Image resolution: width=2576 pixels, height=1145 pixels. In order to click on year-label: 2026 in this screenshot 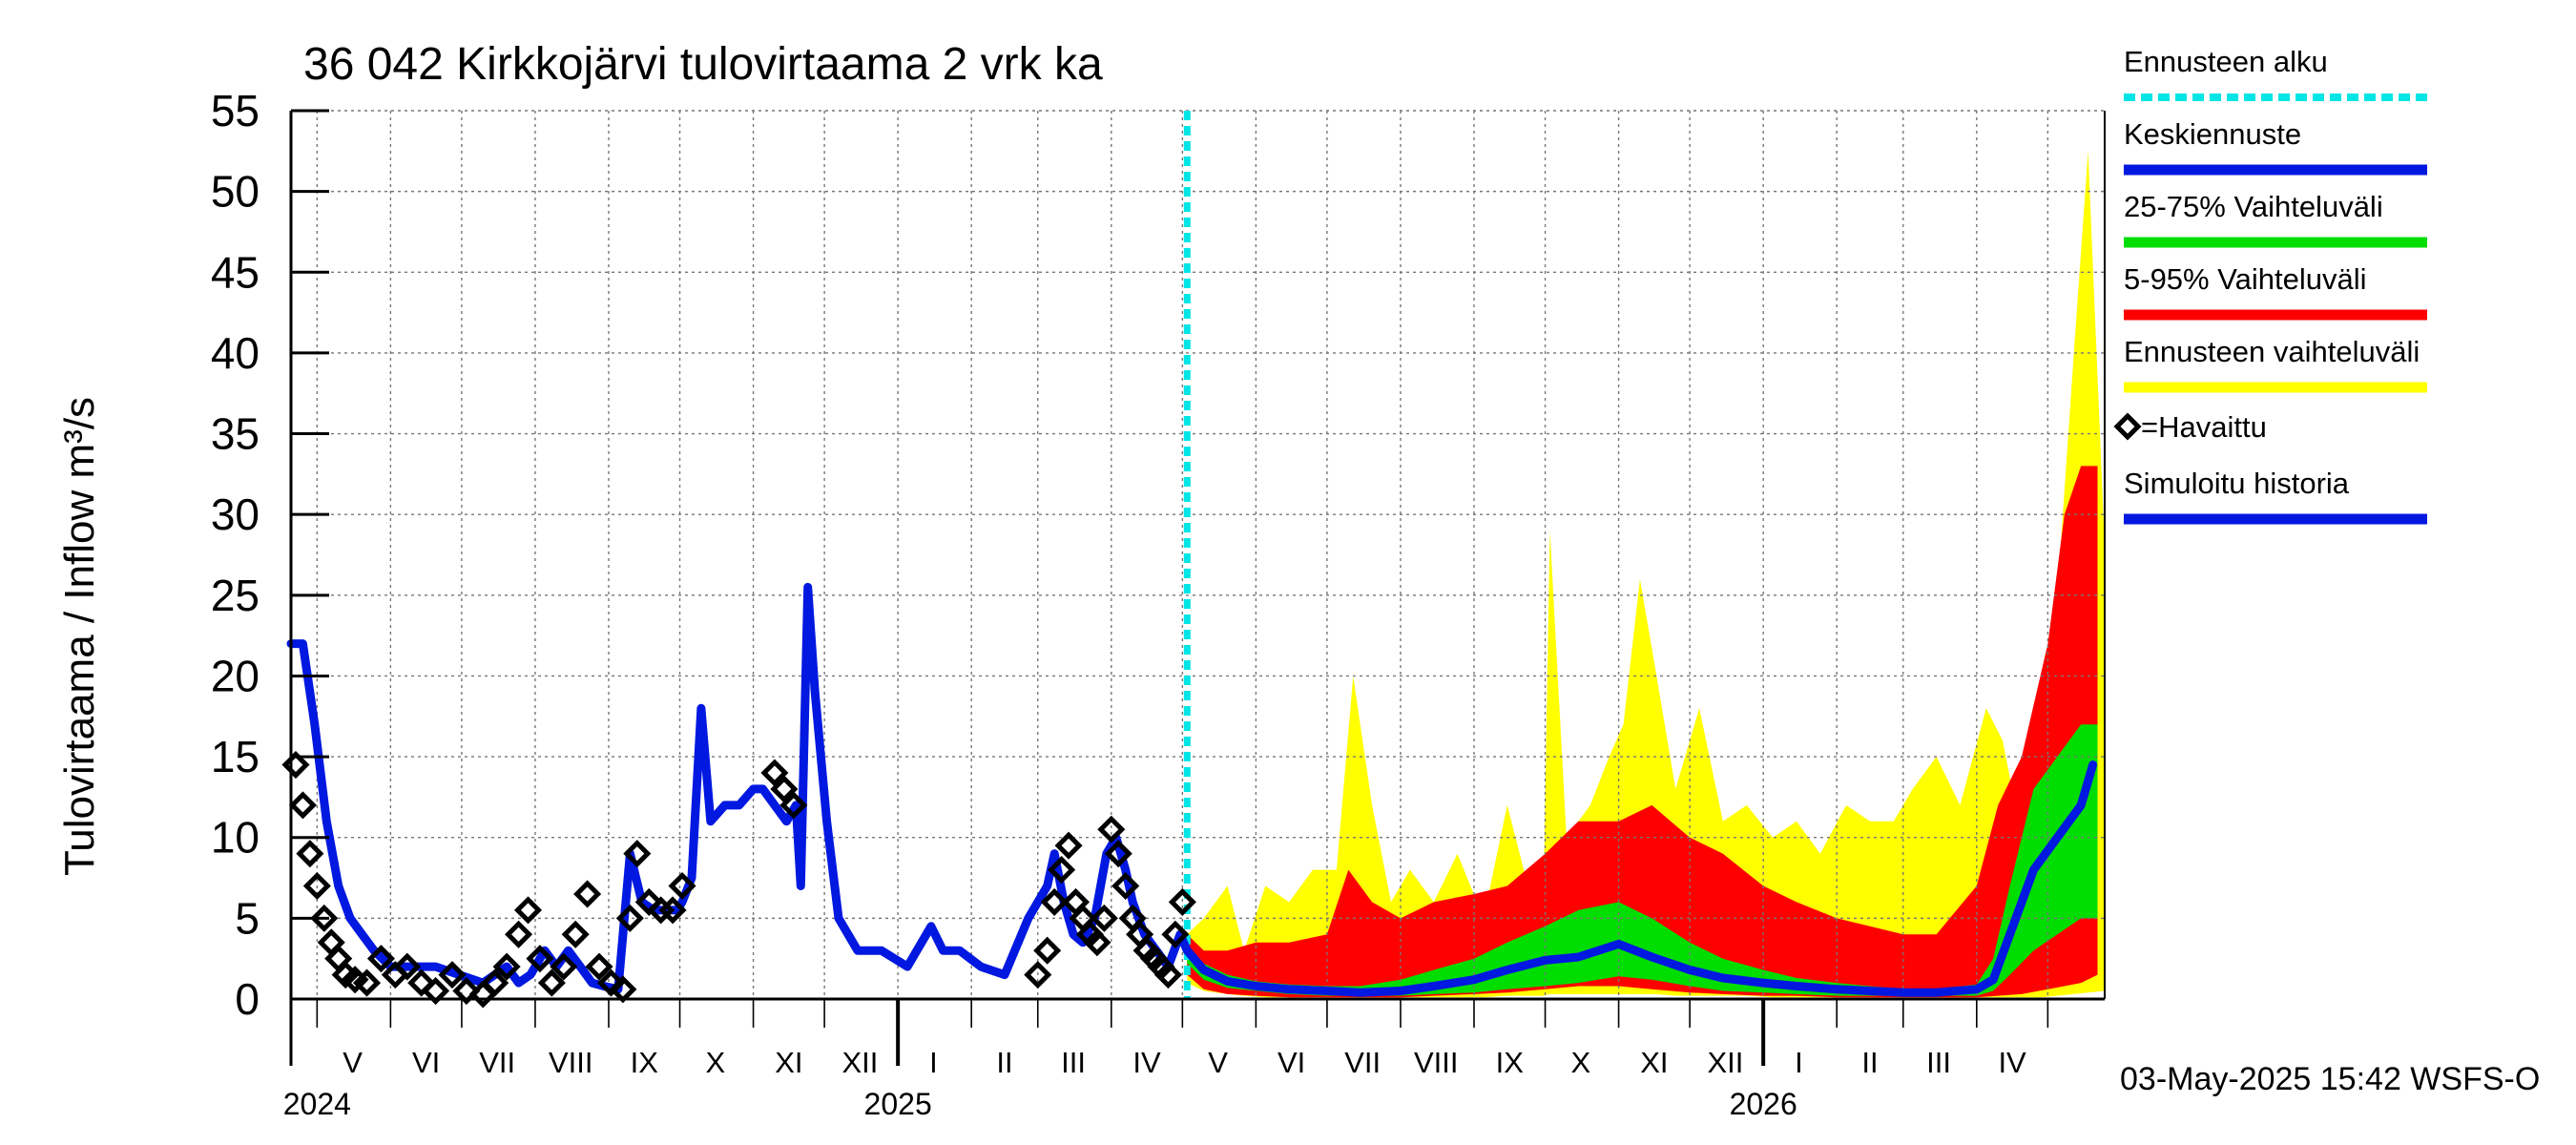, I will do `click(1763, 1104)`.